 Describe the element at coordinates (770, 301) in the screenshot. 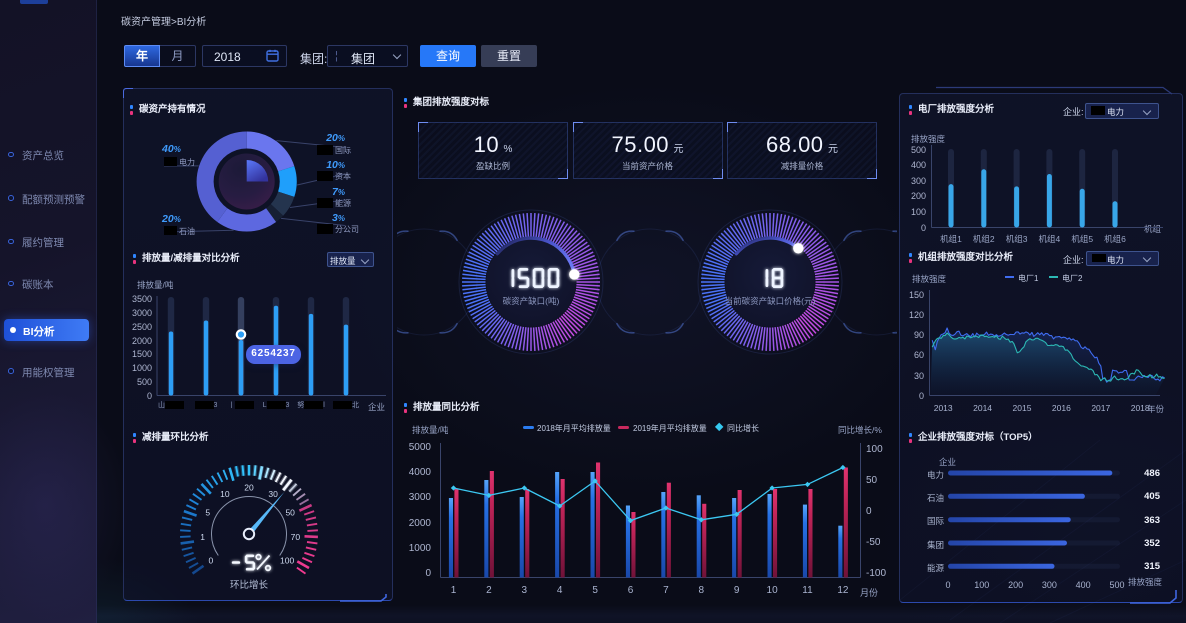

I see `svg-text: 当前碳资产缺口价格(元)` at that location.